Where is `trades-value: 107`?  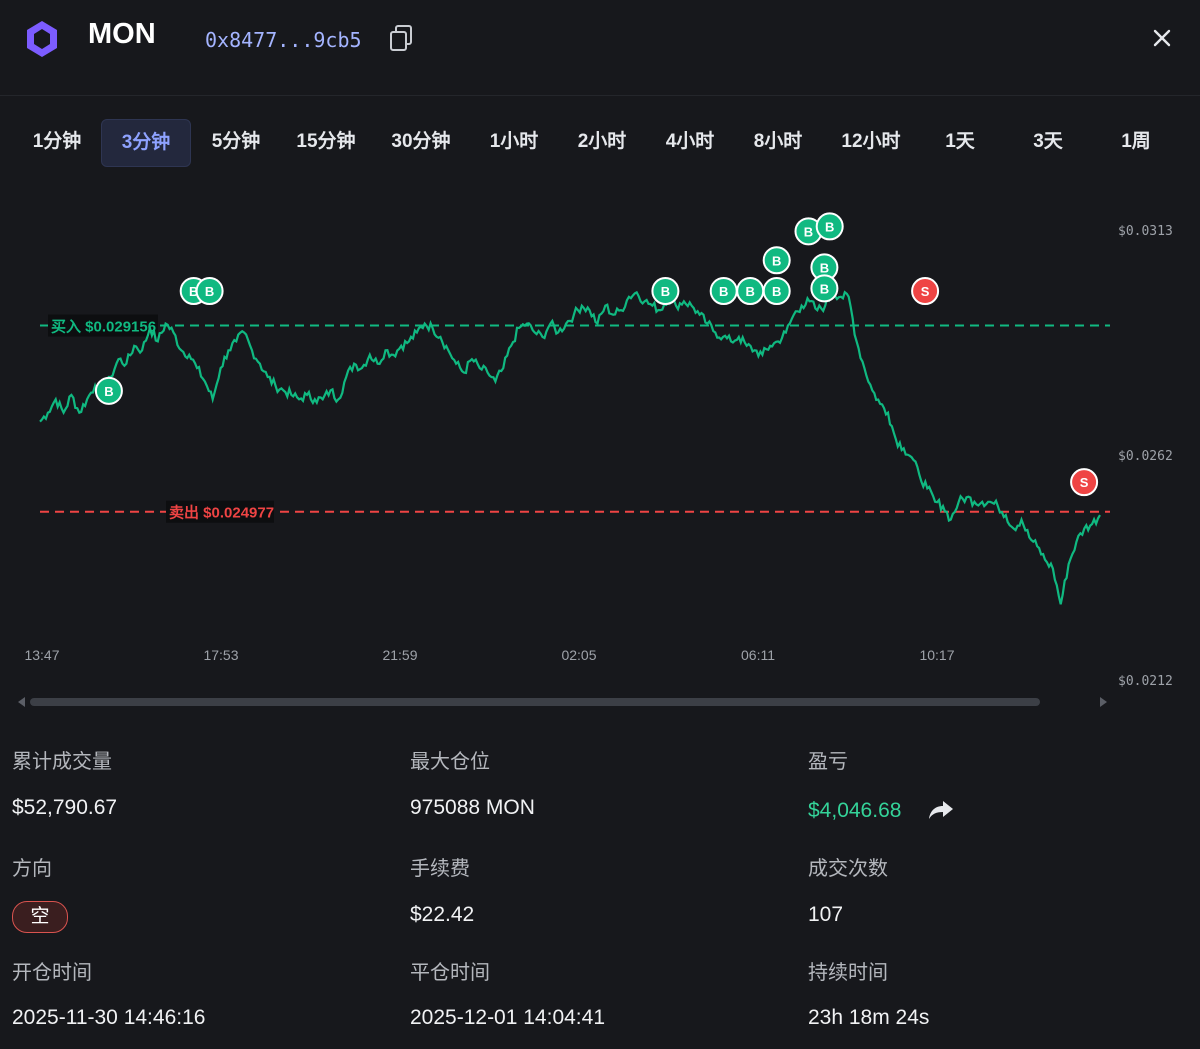
trades-value: 107 is located at coordinates (826, 914).